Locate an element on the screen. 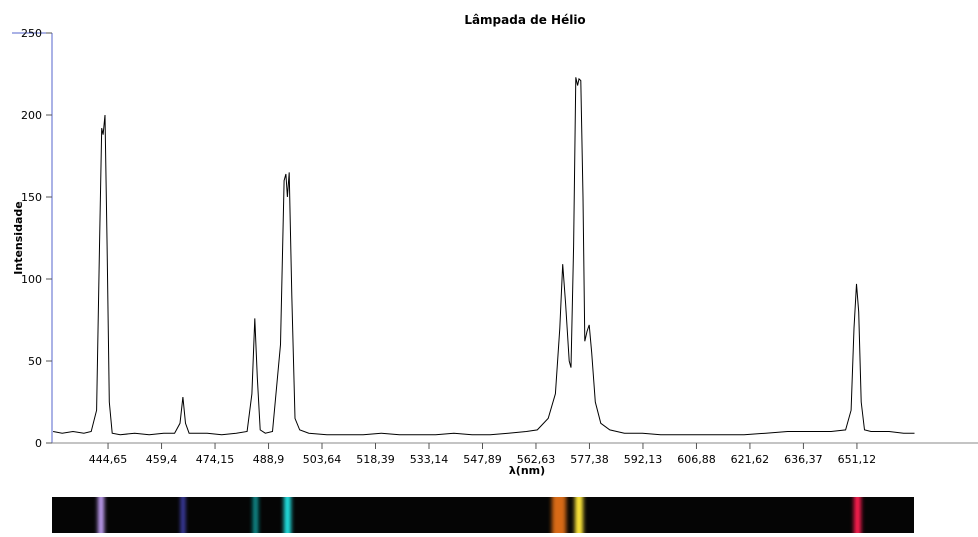 The image size is (978, 537). x-tick-label: 621,62 is located at coordinates (750, 459).